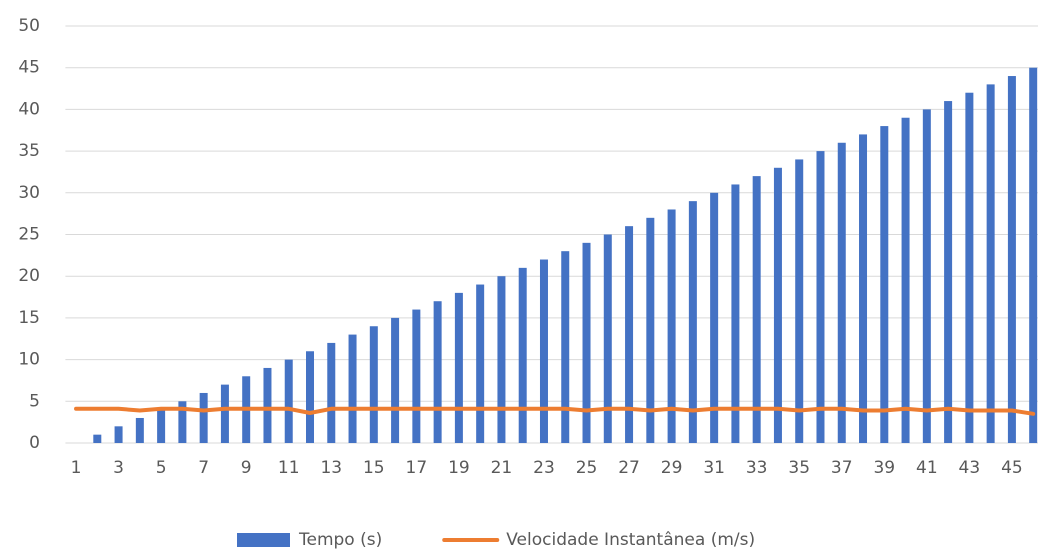  Describe the element at coordinates (502, 468) in the screenshot. I see `x-tick-label: 21` at that location.